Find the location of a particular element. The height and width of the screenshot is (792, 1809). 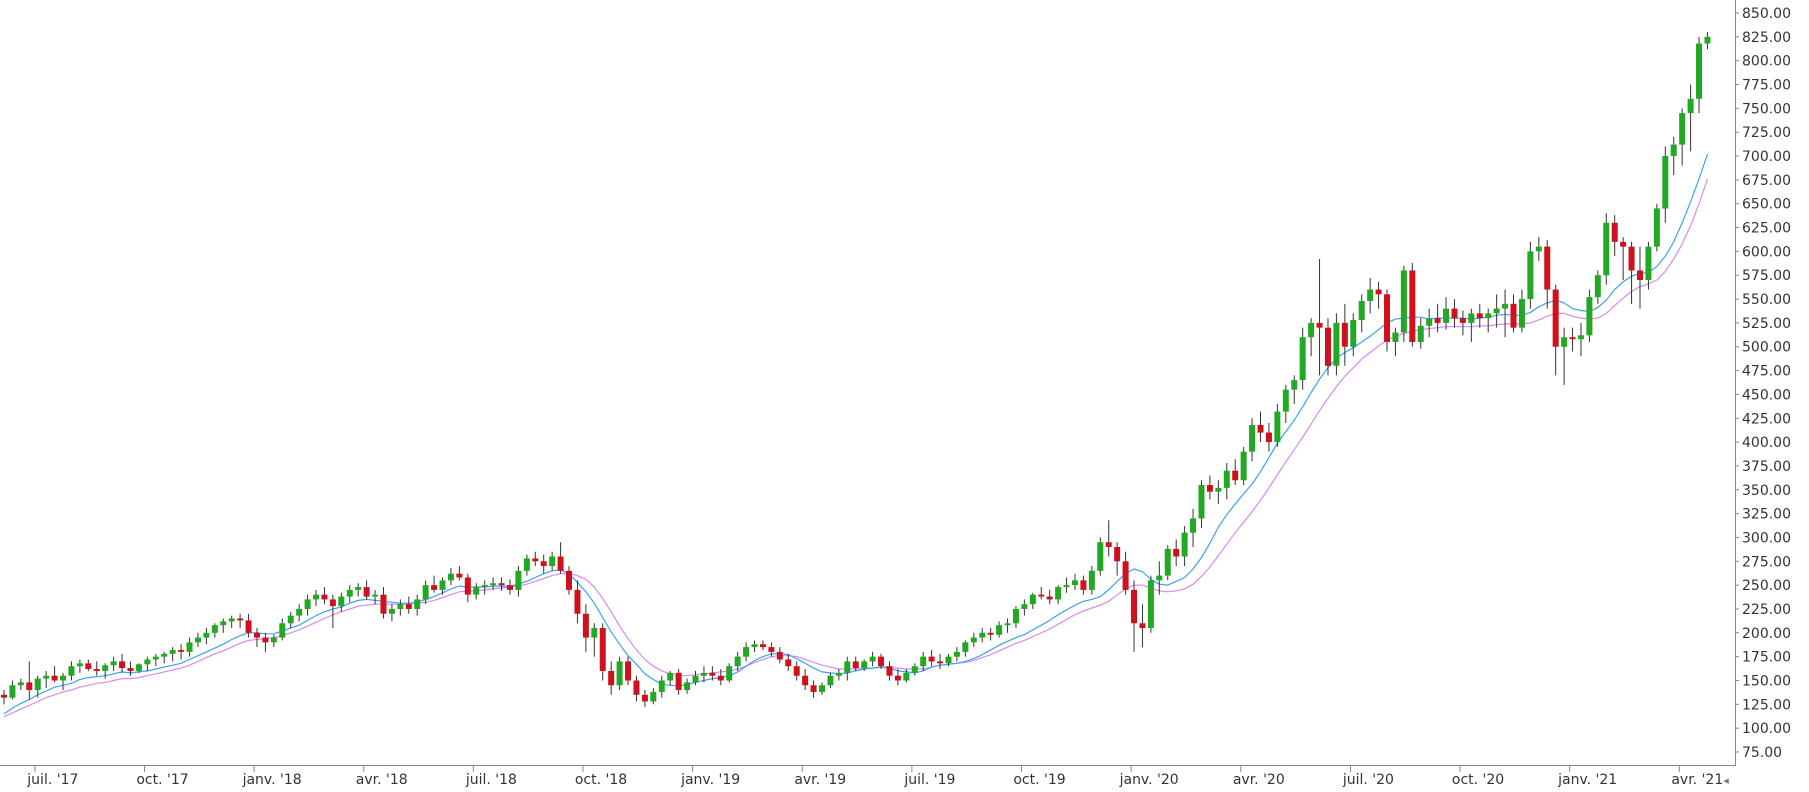

y-tick-label: 400.00 is located at coordinates (1766, 443).